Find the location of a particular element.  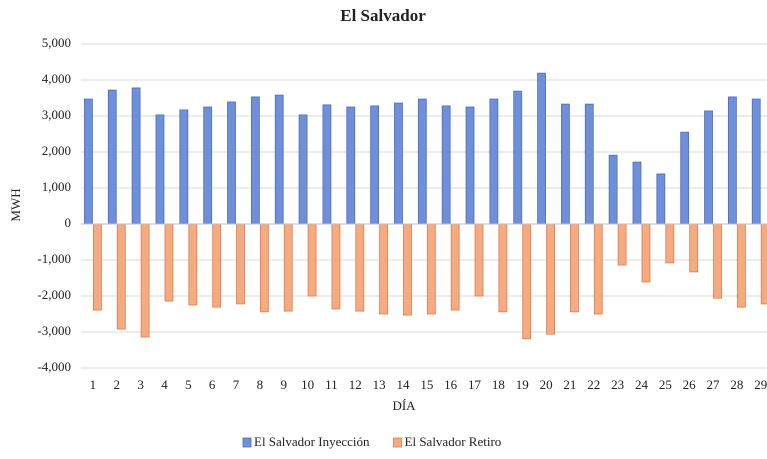

y-tick-label: 2,000 is located at coordinates (56, 150).